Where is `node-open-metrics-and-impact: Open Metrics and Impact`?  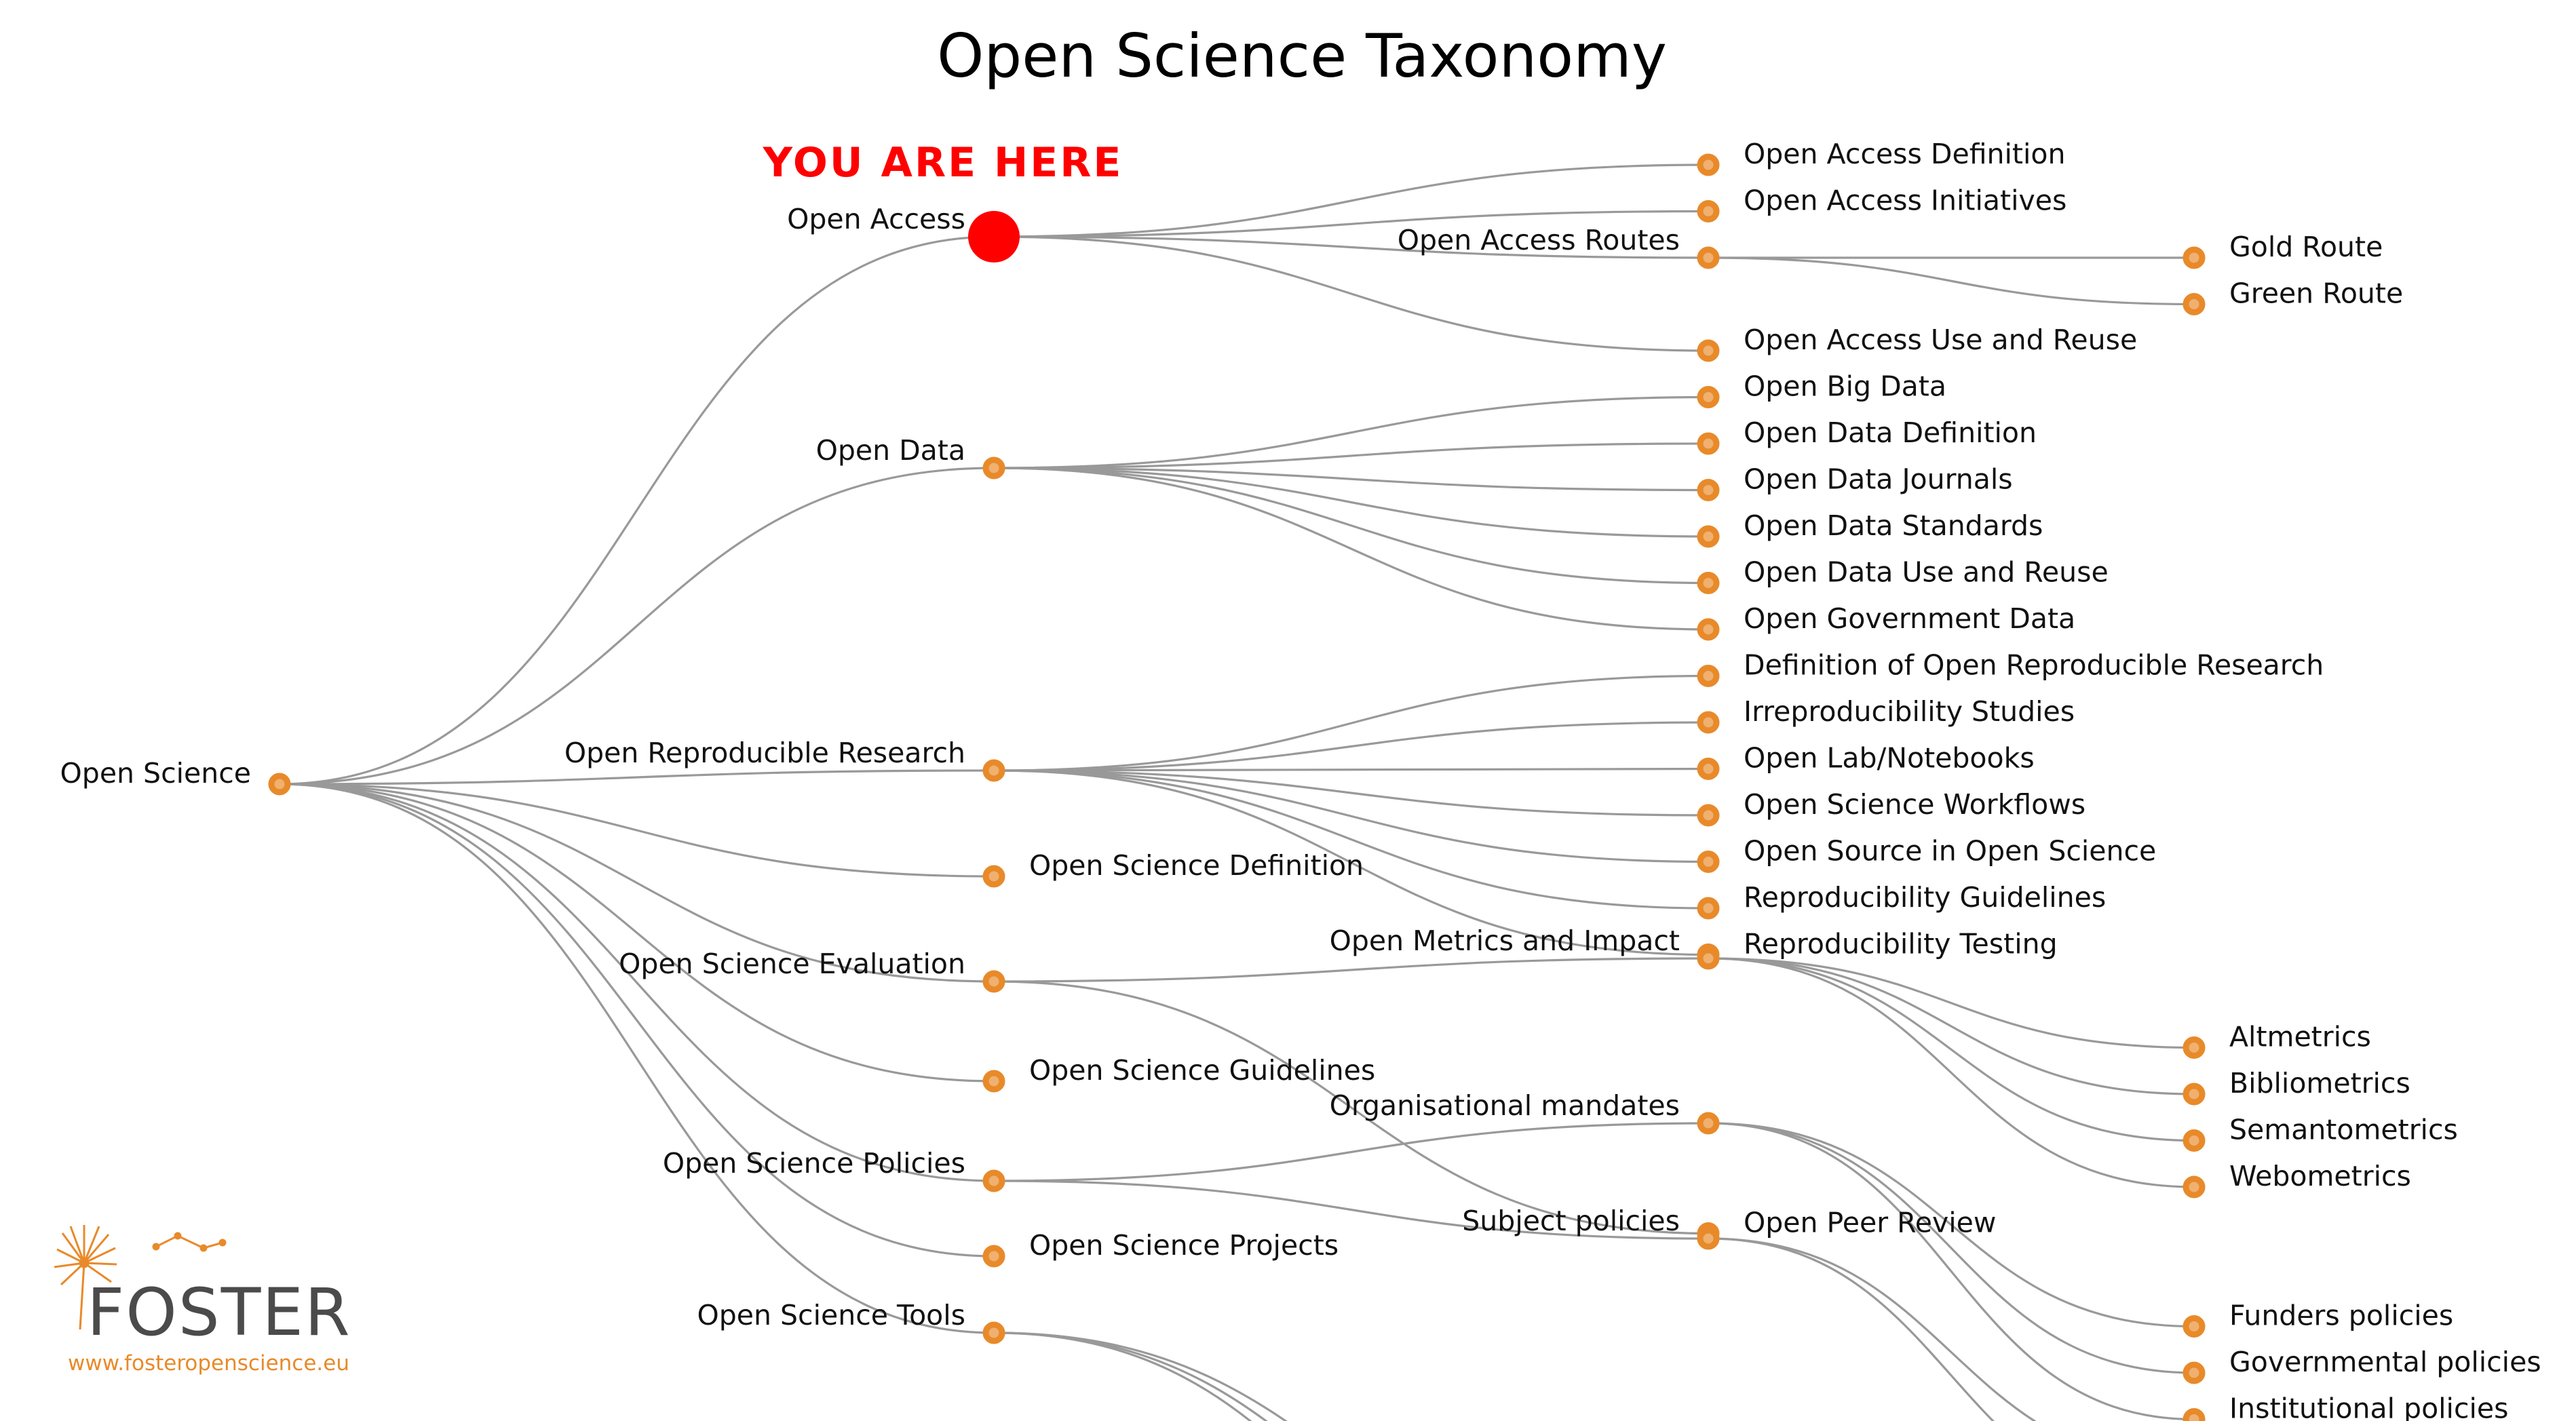 node-open-metrics-and-impact: Open Metrics and Impact is located at coordinates (1525, 947).